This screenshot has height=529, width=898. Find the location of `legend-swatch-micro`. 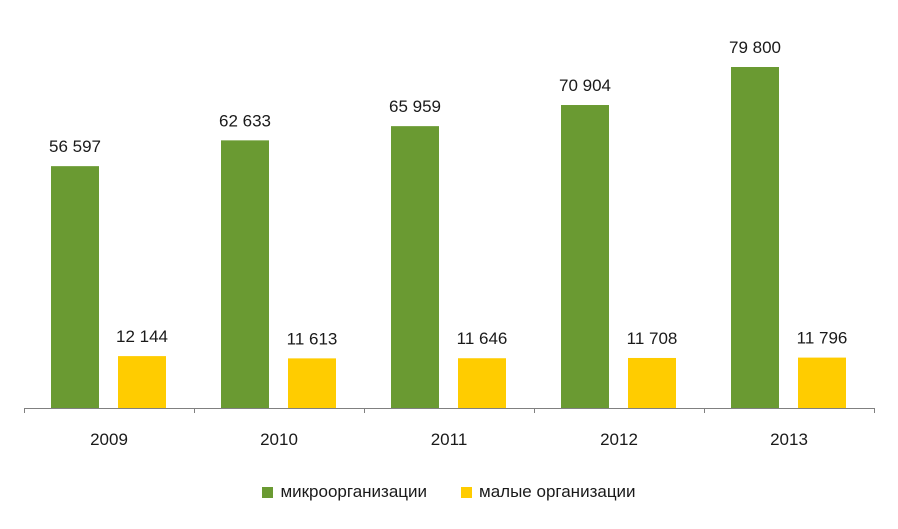

legend-swatch-micro is located at coordinates (268, 492).